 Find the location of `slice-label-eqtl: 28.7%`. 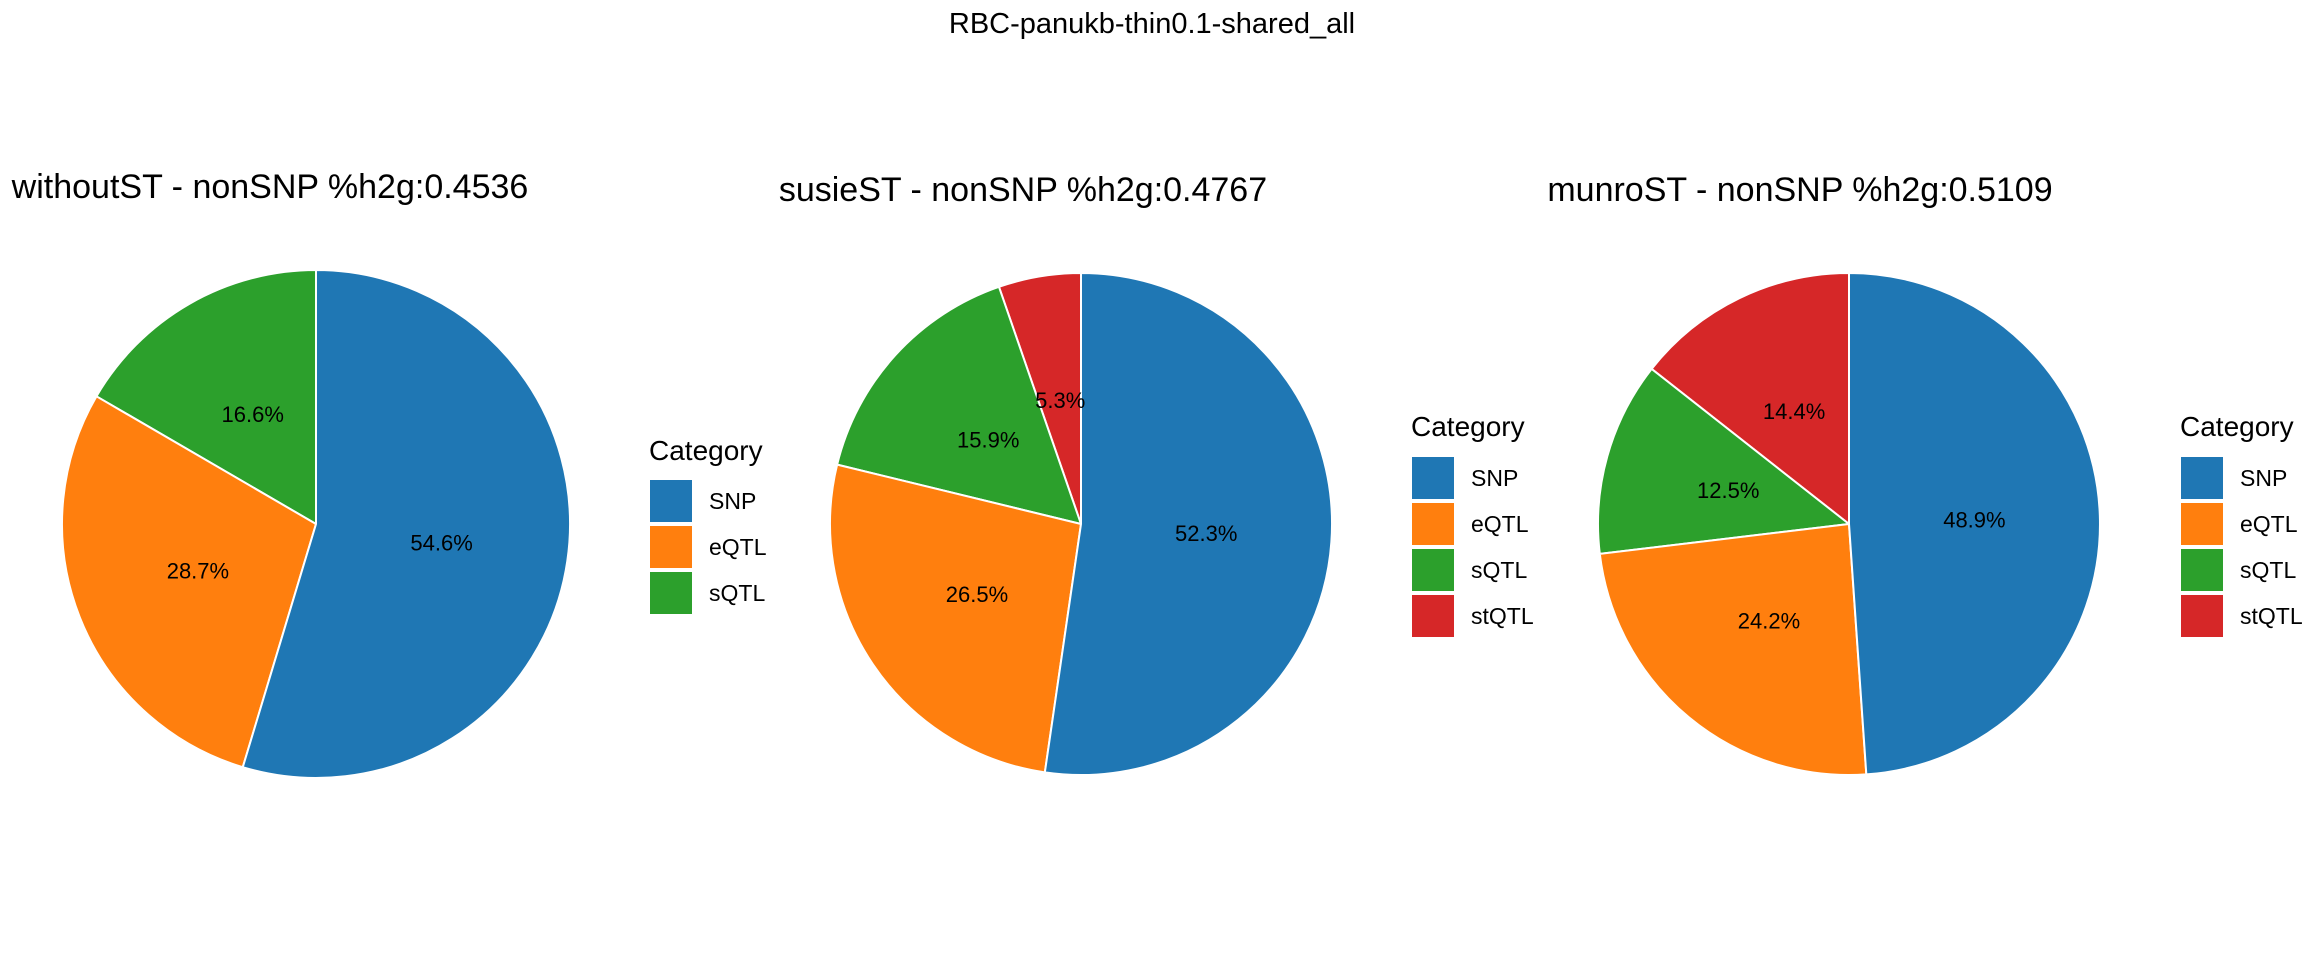

slice-label-eqtl: 28.7% is located at coordinates (198, 571).